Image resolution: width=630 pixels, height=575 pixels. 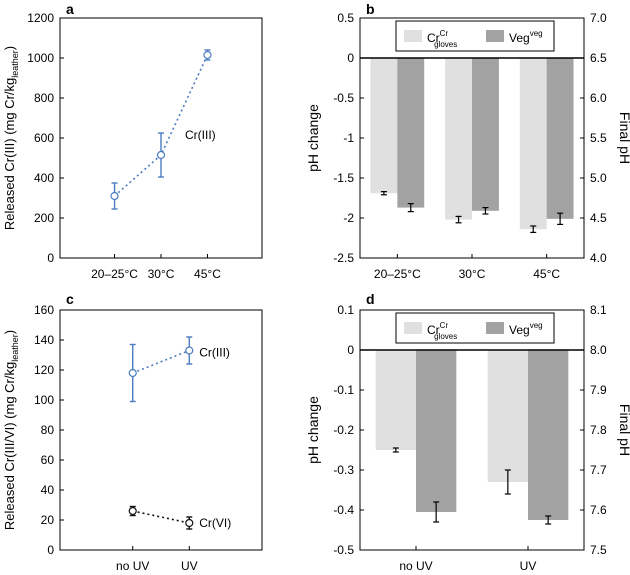 What do you see at coordinates (475, 328) in the screenshot?
I see `legend-box` at bounding box center [475, 328].